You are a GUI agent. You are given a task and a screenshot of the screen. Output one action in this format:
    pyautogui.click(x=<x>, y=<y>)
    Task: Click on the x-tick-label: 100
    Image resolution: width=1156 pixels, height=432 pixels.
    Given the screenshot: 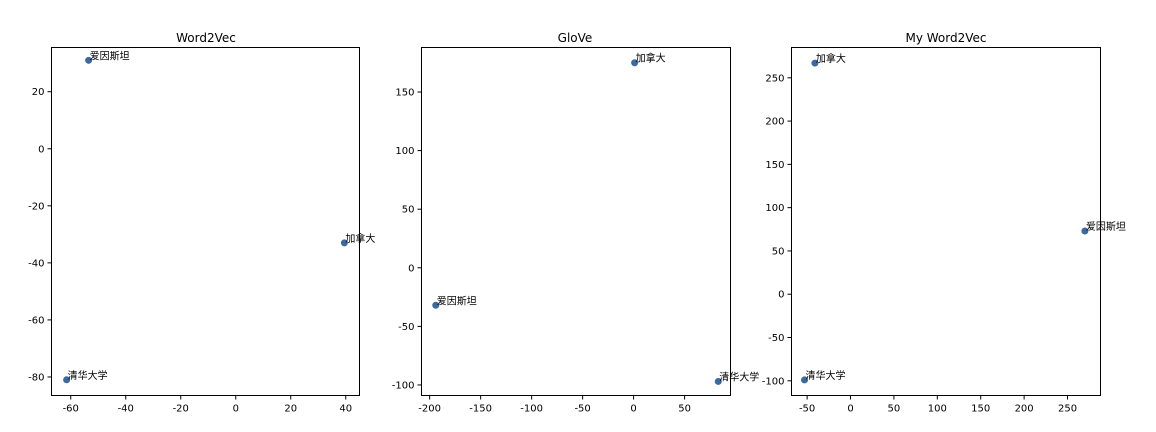 What is the action you would take?
    pyautogui.click(x=937, y=409)
    